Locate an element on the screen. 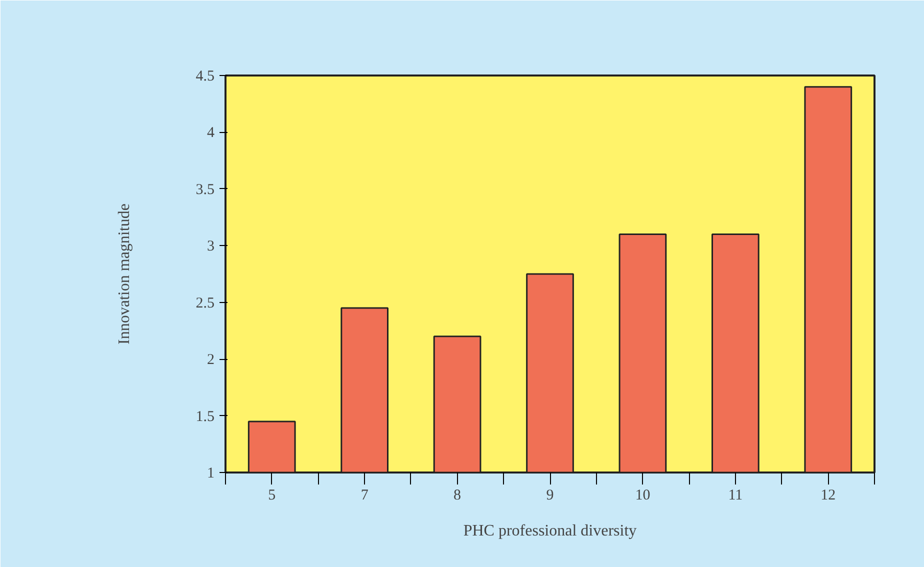  y-tick-label: 3 is located at coordinates (210, 246).